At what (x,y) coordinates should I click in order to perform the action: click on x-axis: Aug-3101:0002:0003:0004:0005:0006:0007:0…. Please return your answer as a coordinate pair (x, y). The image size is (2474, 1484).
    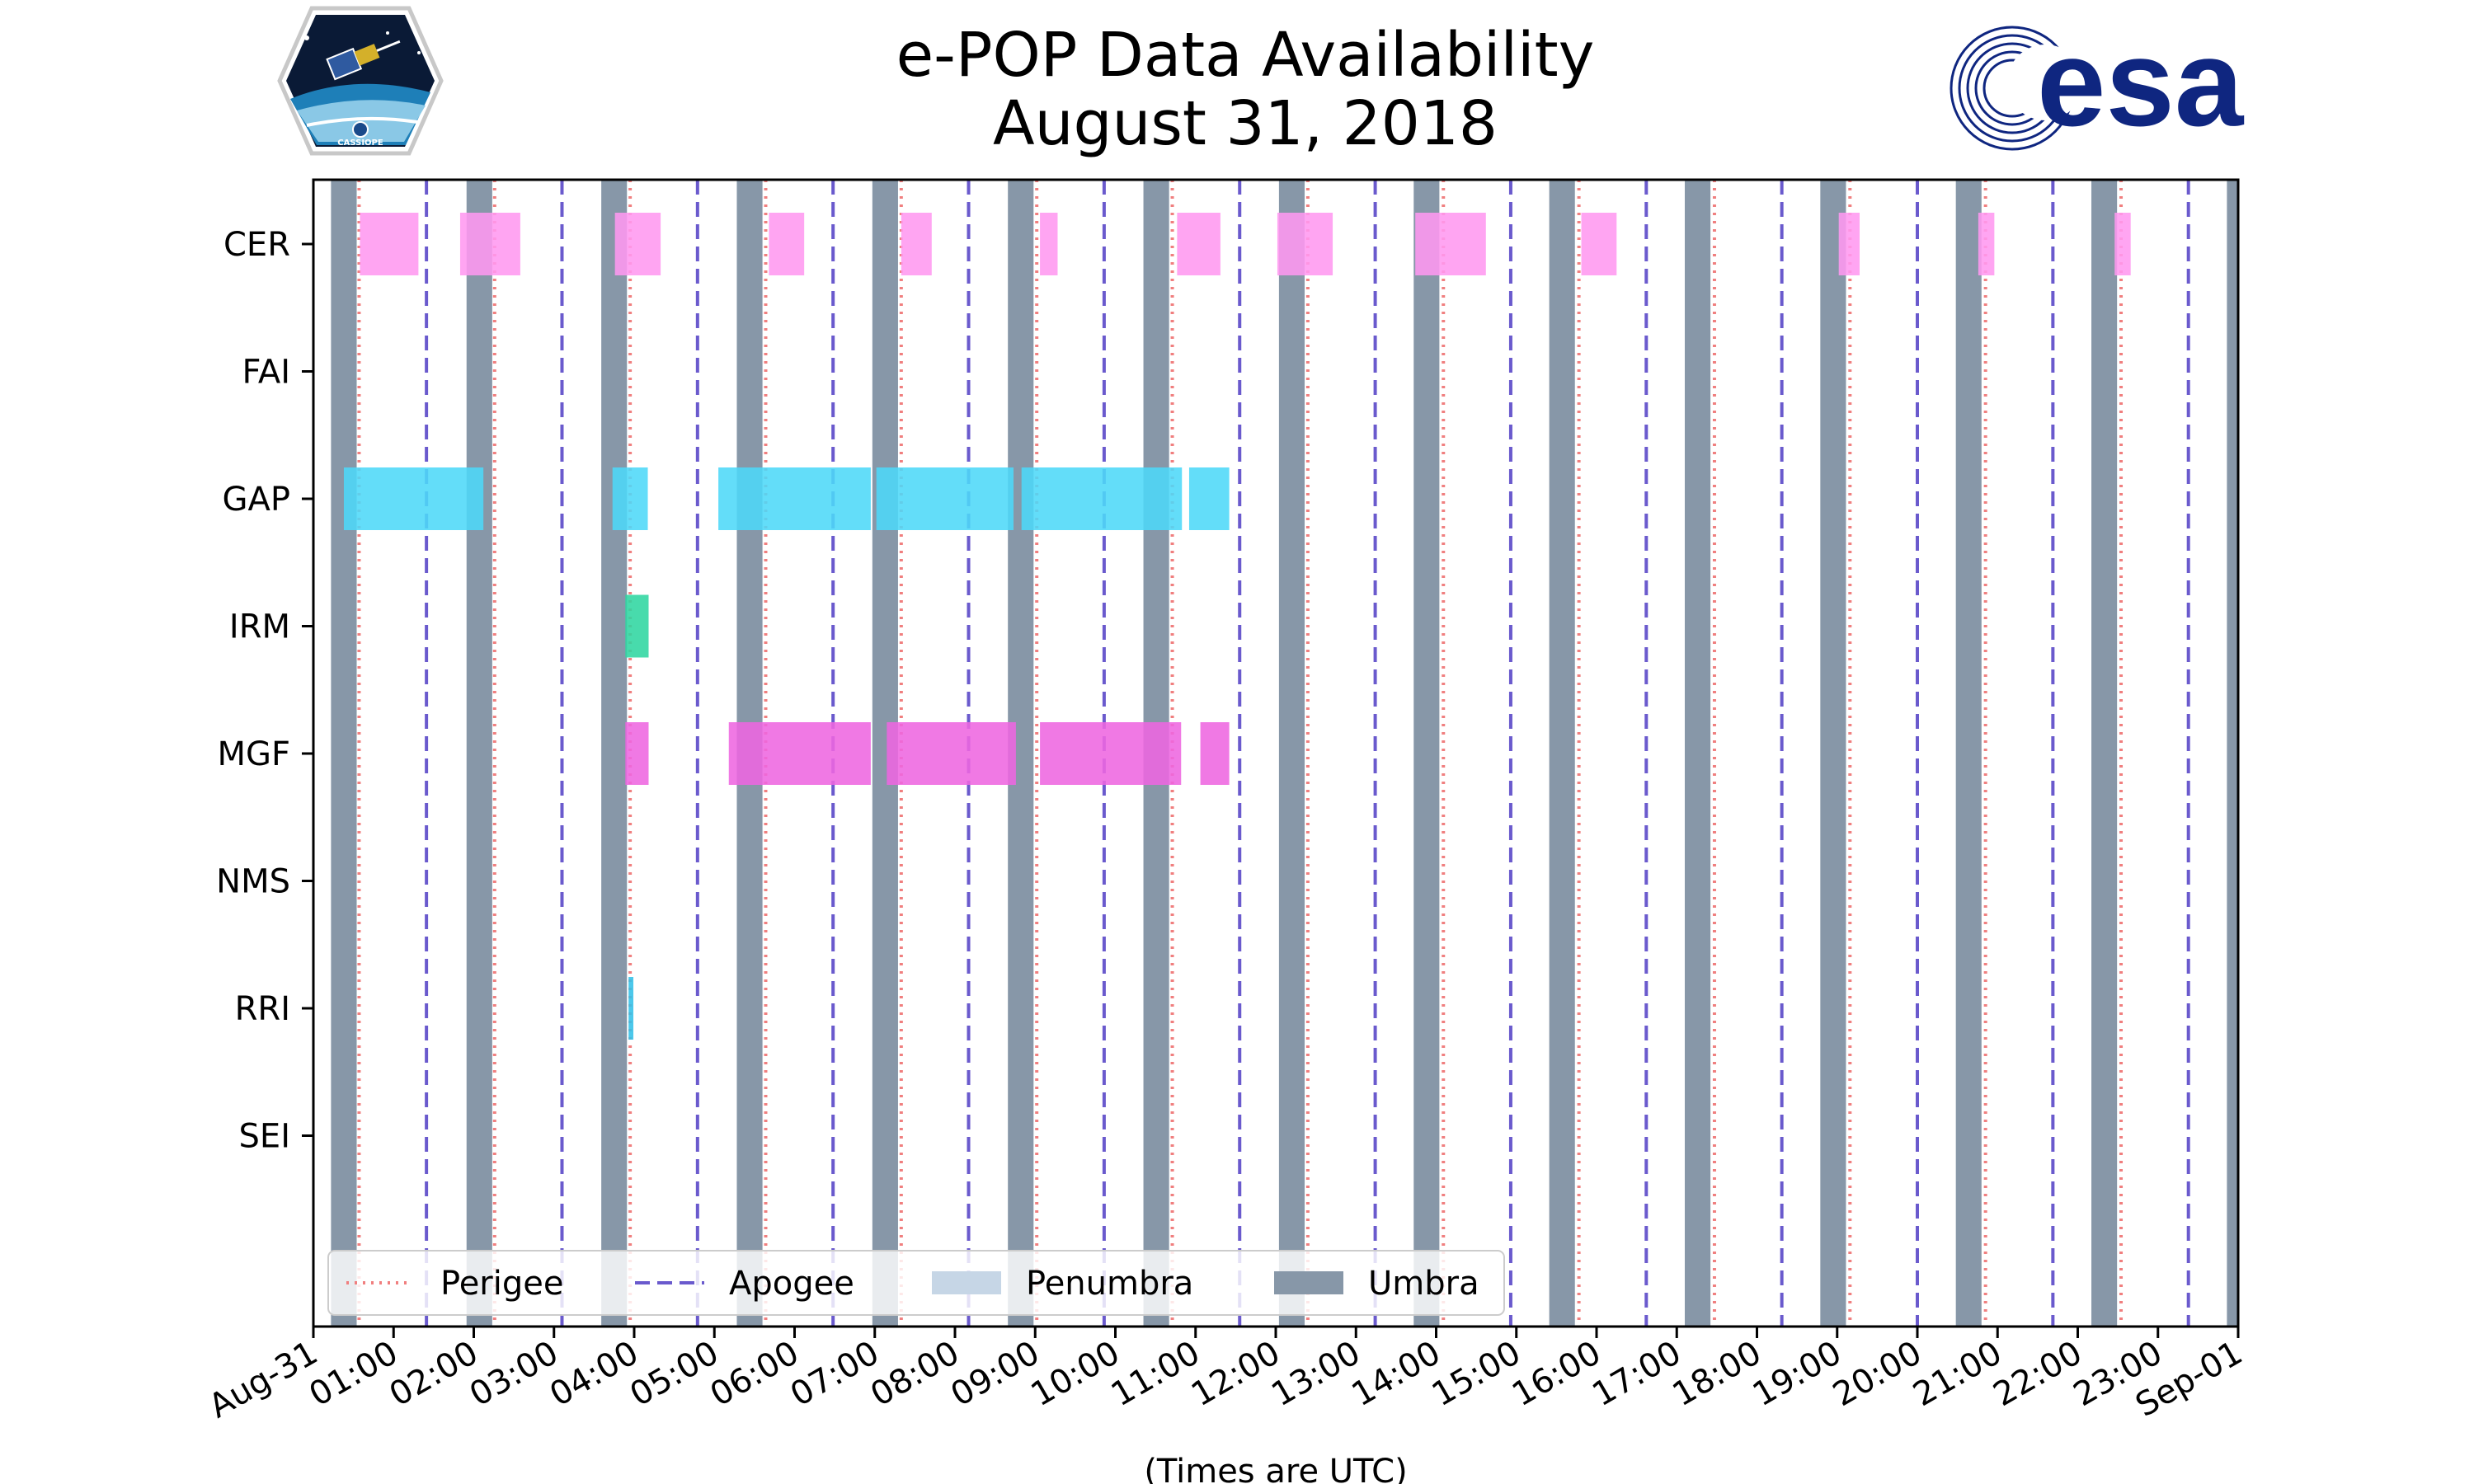
    Looking at the image, I should click on (1226, 1376).